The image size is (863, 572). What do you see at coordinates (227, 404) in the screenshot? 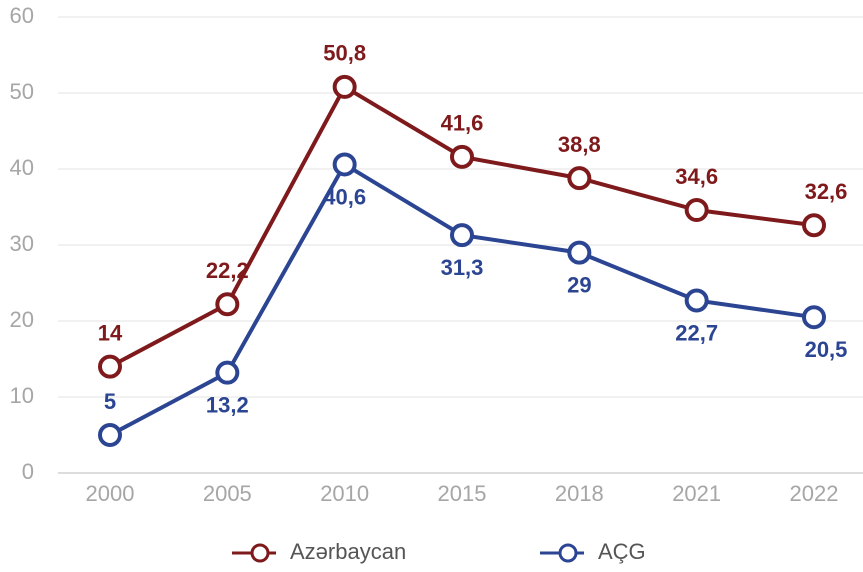
I see `value-label: 13,2` at bounding box center [227, 404].